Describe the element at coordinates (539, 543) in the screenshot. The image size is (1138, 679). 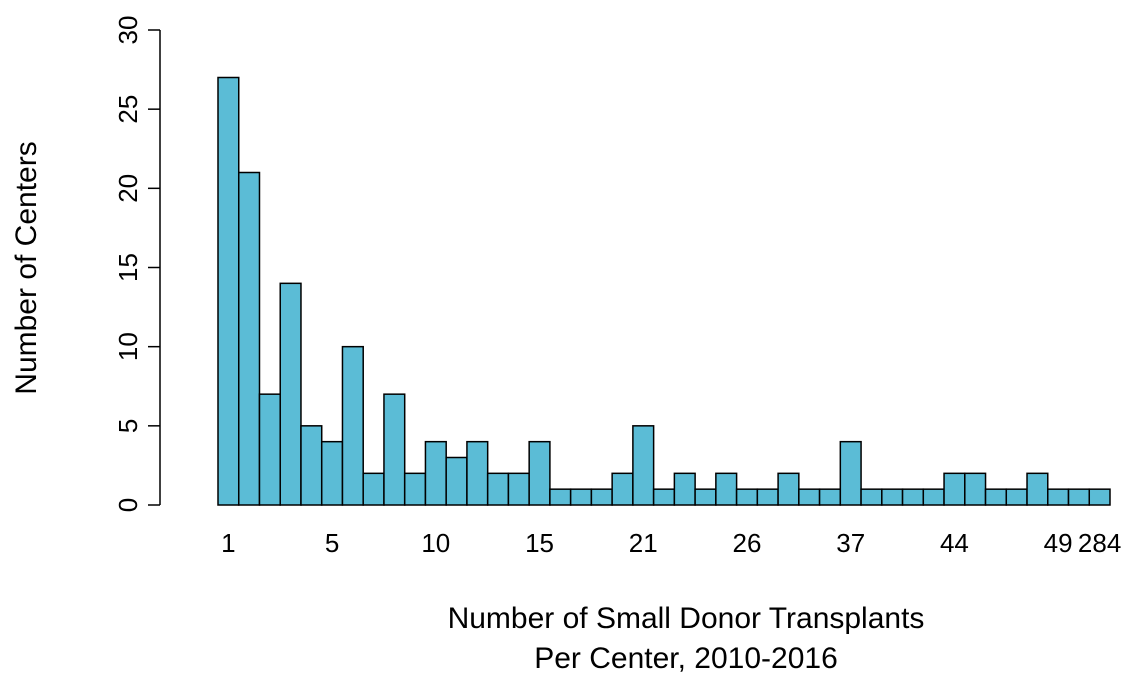
I see `x-tick-label: 15` at that location.